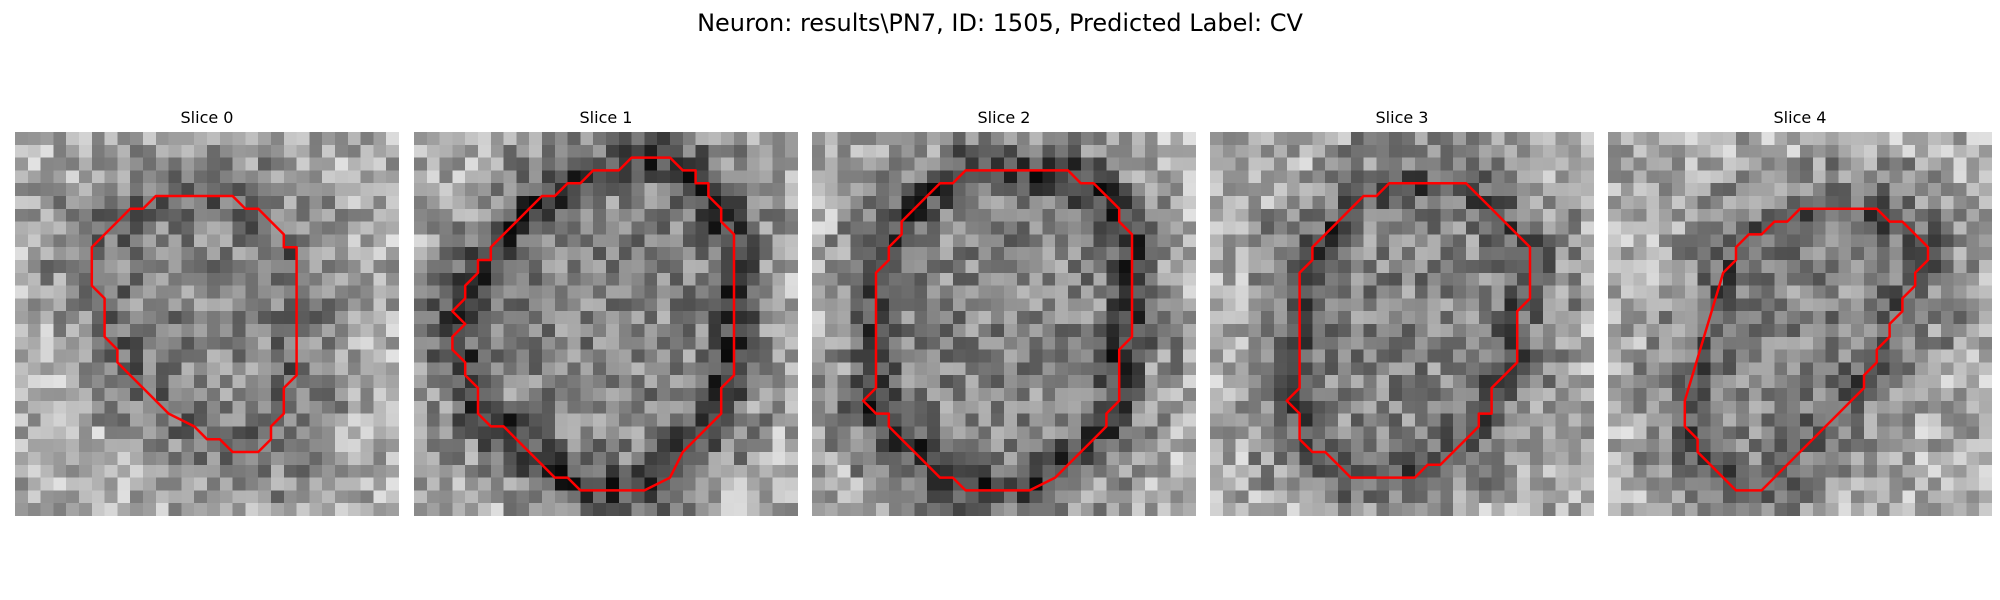  What do you see at coordinates (1004, 117) in the screenshot?
I see `slice-title: Slice 2` at bounding box center [1004, 117].